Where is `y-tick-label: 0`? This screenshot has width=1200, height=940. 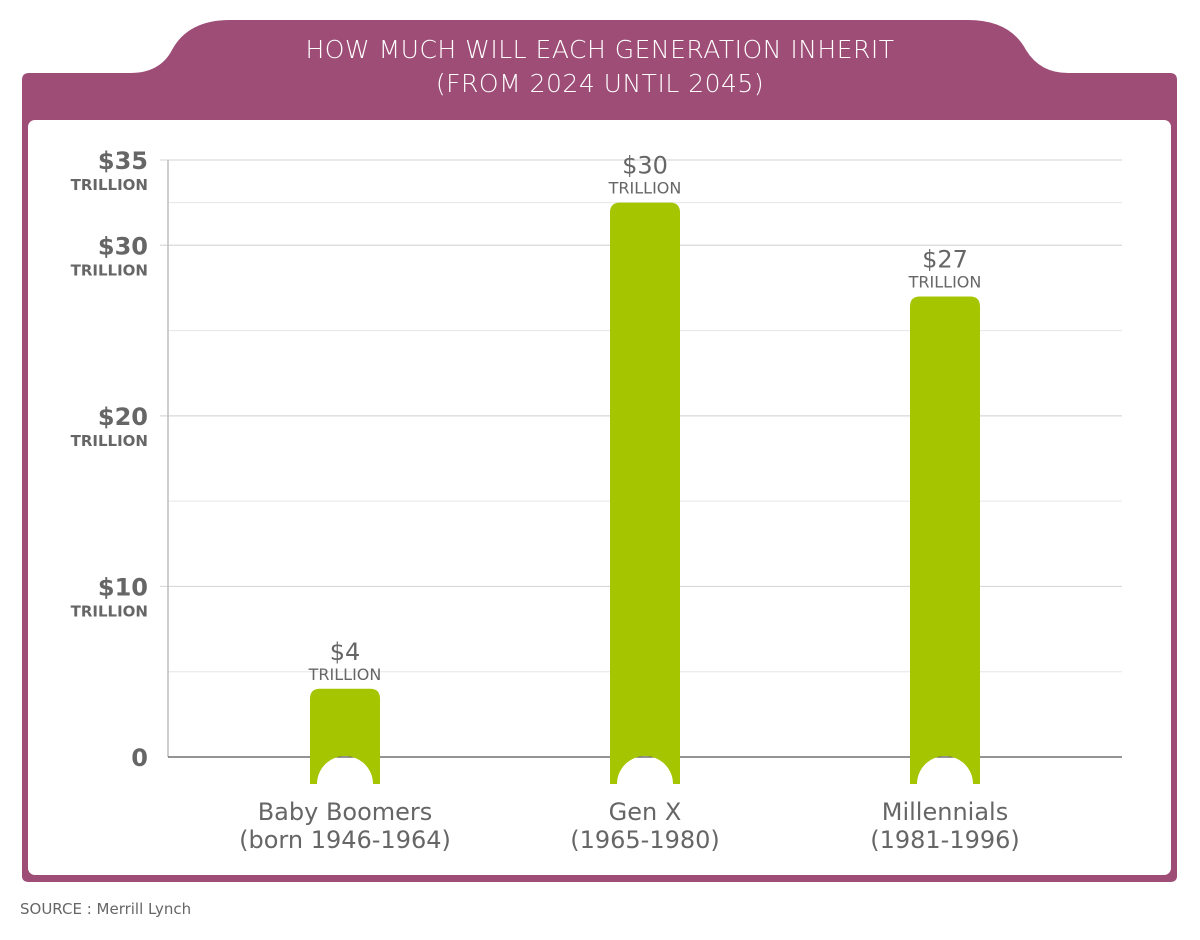
y-tick-label: 0 is located at coordinates (139, 758).